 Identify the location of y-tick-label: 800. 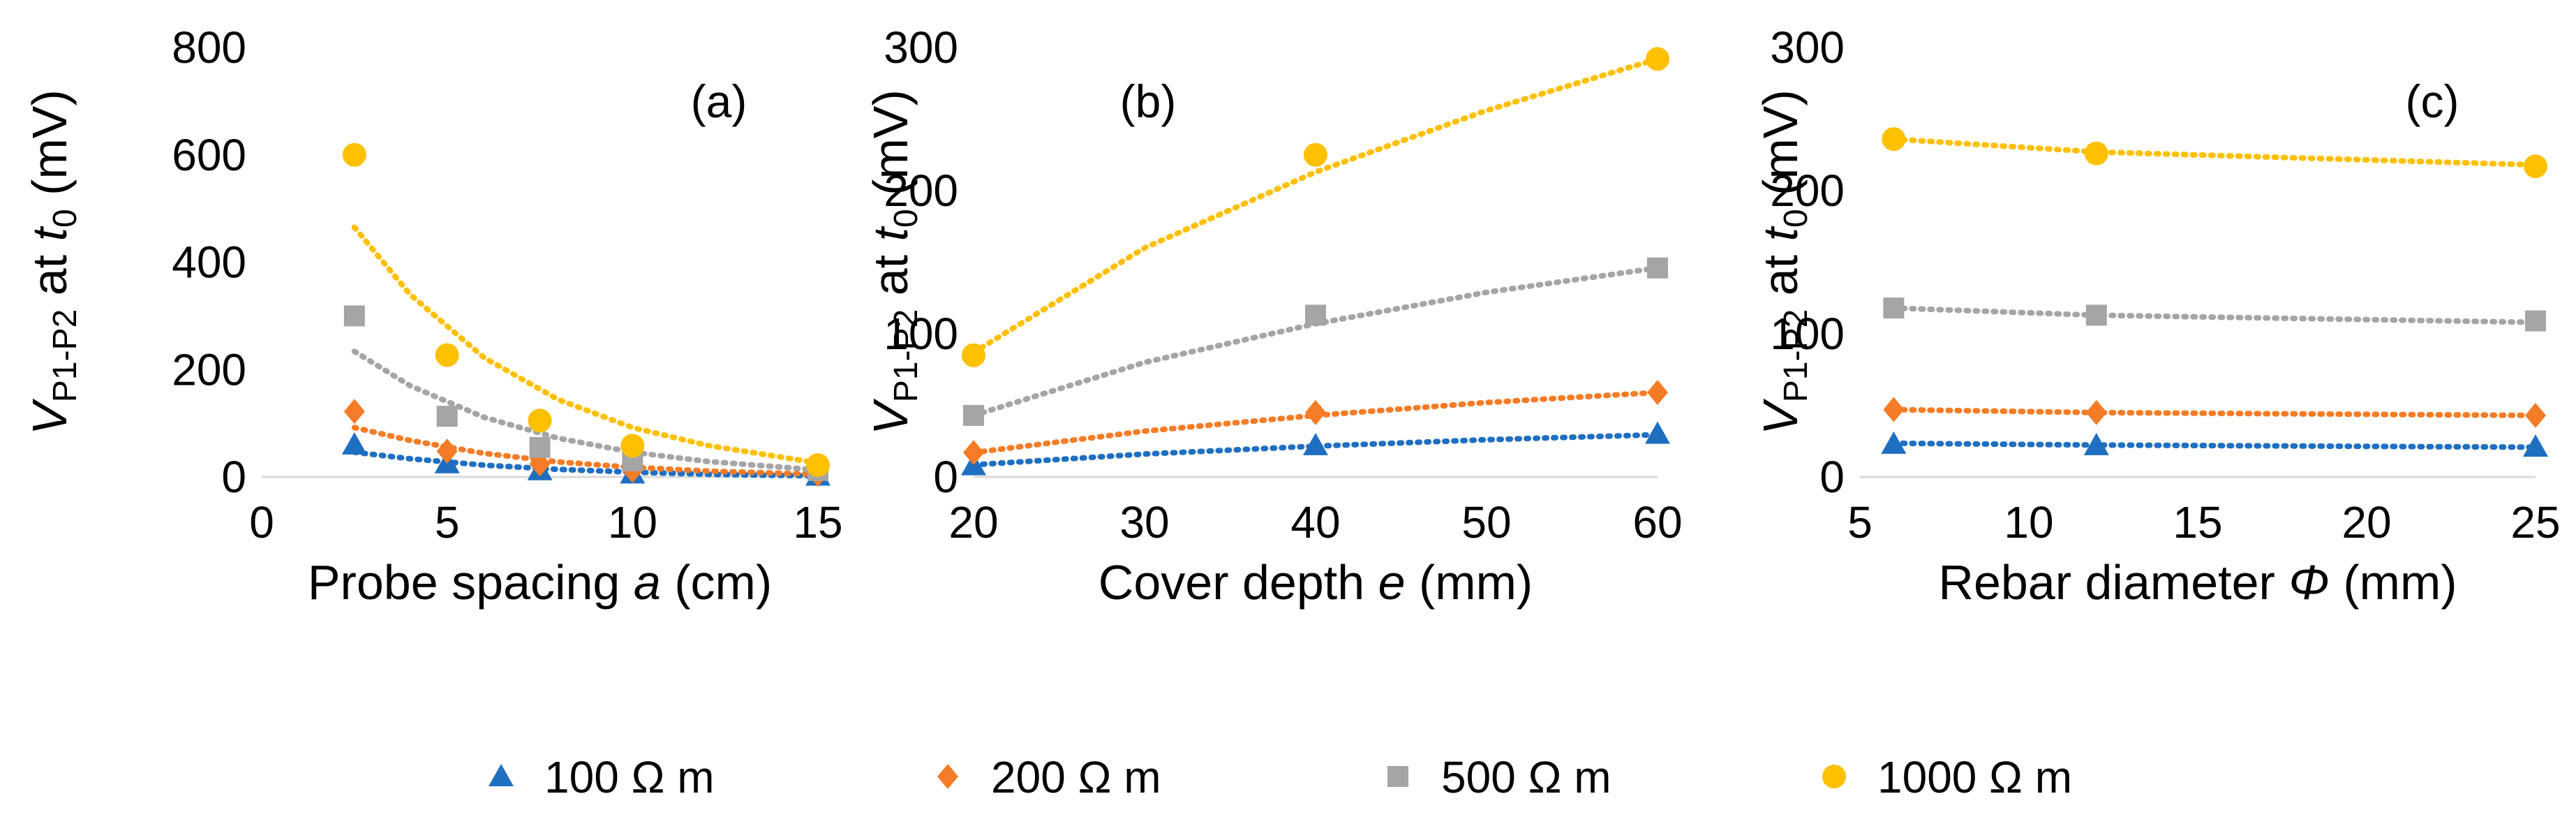
(209, 47).